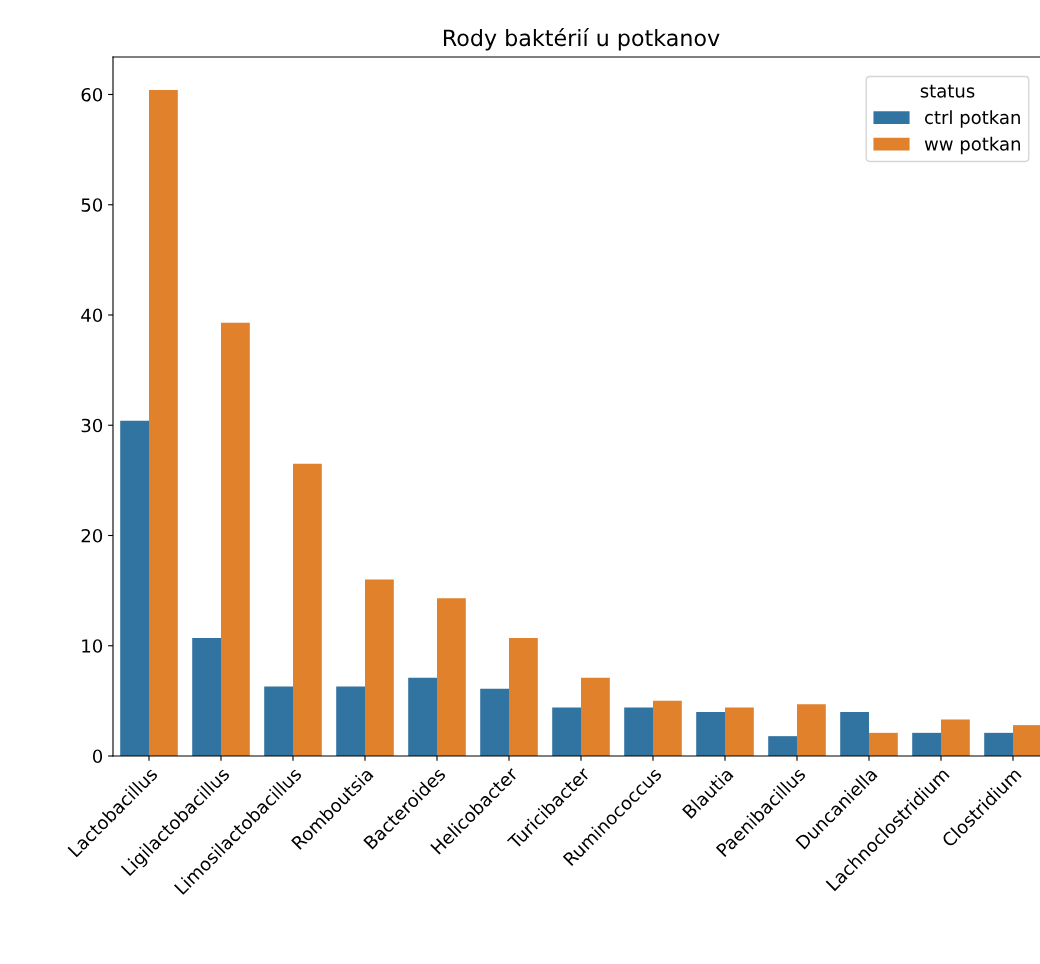 The image size is (1040, 964). I want to click on y-tick-label: 60, so click(92, 94).